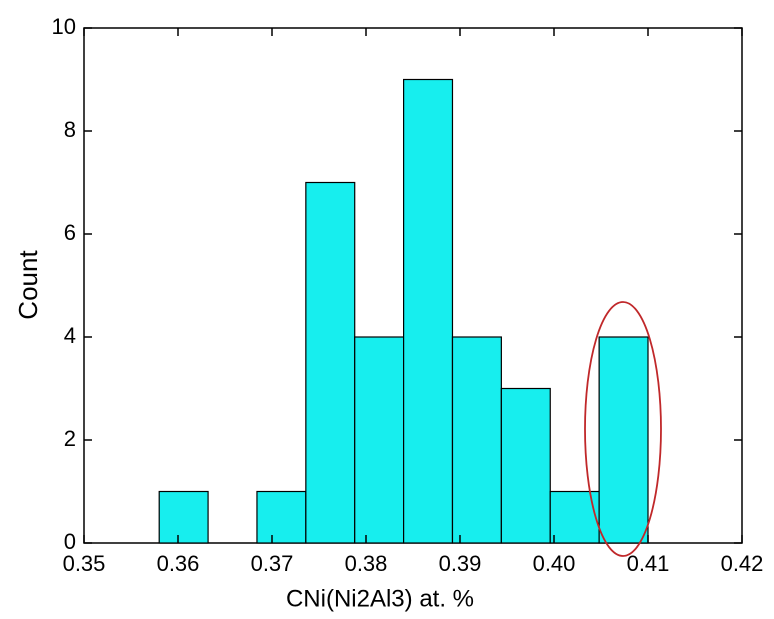 The width and height of the screenshot is (774, 619). What do you see at coordinates (460, 563) in the screenshot?
I see `x-tick-label: 0.39` at bounding box center [460, 563].